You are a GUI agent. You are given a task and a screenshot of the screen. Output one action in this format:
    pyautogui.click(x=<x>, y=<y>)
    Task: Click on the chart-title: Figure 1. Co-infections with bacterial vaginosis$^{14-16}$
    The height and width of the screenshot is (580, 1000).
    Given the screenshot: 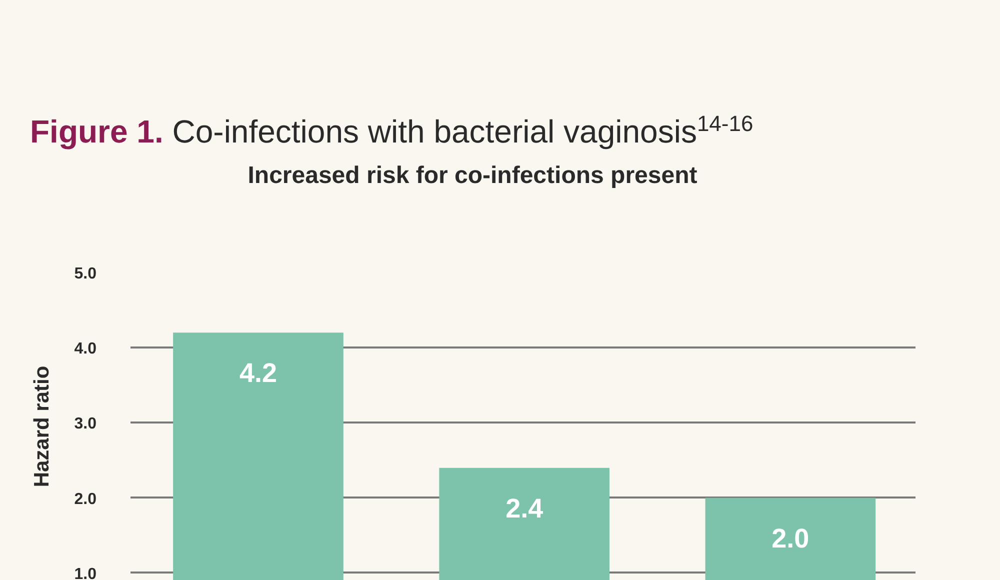 What is the action you would take?
    pyautogui.click(x=391, y=130)
    